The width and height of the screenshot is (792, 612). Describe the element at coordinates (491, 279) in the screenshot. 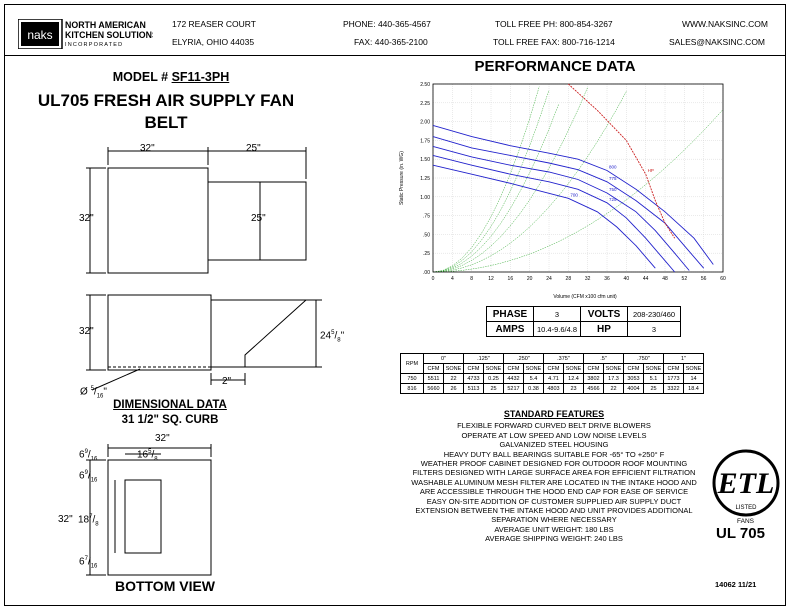

I see `chart-x-tick: 12` at that location.